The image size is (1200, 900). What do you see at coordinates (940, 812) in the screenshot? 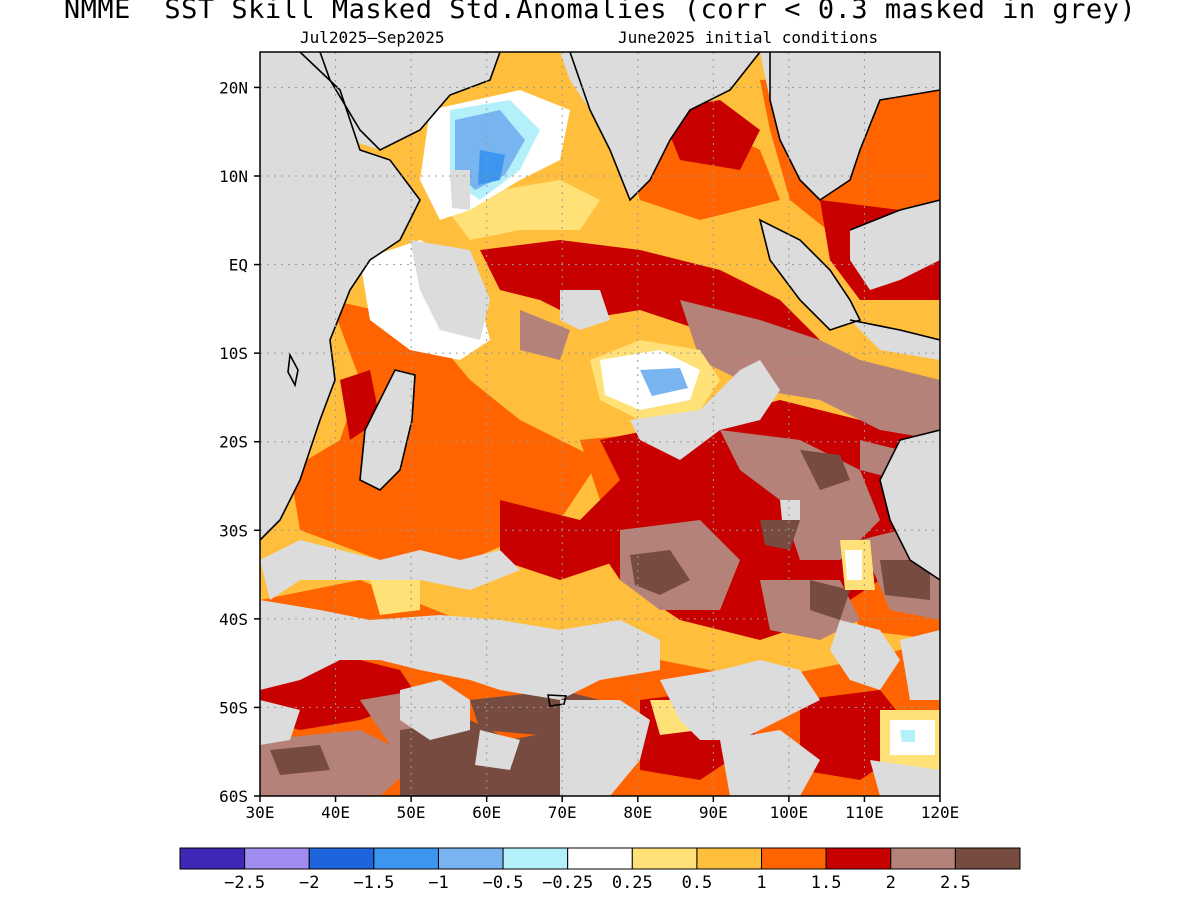
I see `x-tick-label: 120E` at bounding box center [940, 812].